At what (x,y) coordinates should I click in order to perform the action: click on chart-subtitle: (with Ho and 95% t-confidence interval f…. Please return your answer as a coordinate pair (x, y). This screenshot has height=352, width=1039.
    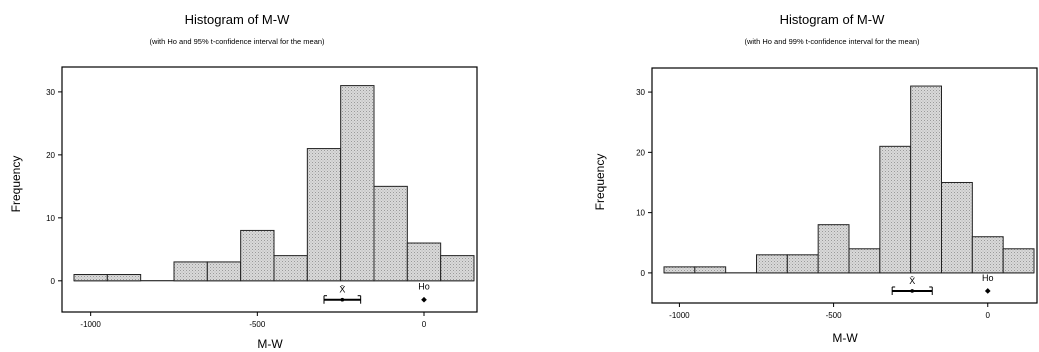
    Looking at the image, I should click on (237, 41).